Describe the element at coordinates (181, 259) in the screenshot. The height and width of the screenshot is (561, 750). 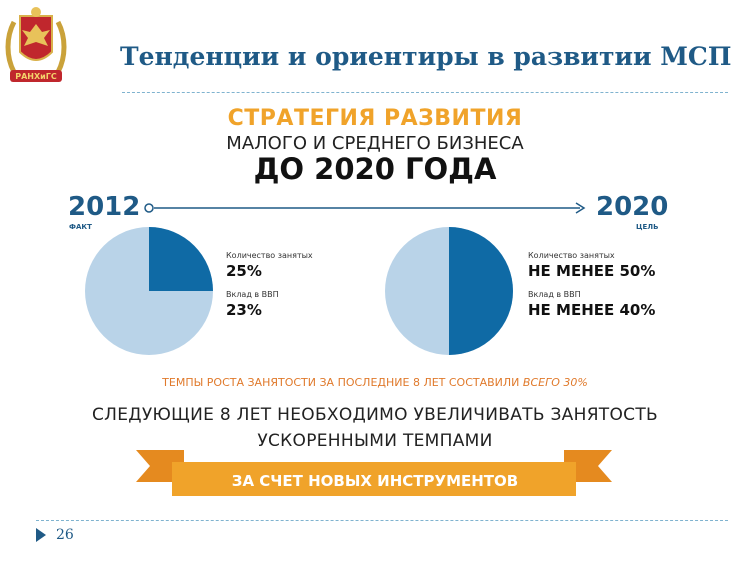
I see `pie-2012-slice-employment` at that location.